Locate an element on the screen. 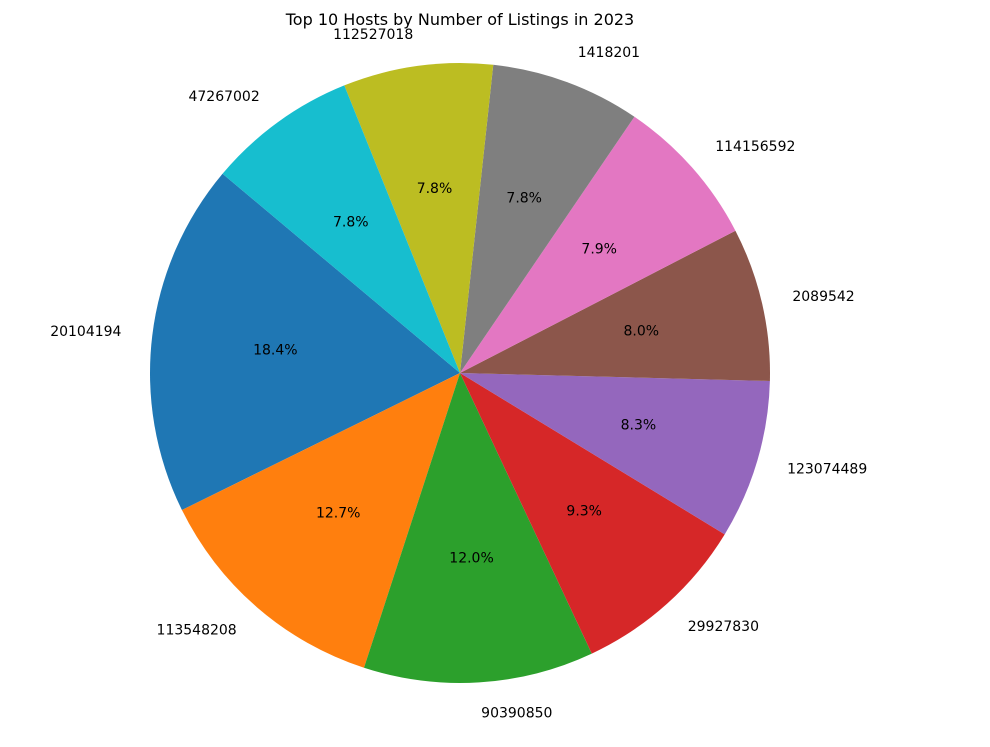 This screenshot has height=747, width=990. percentage-label: 8.3% is located at coordinates (639, 426).